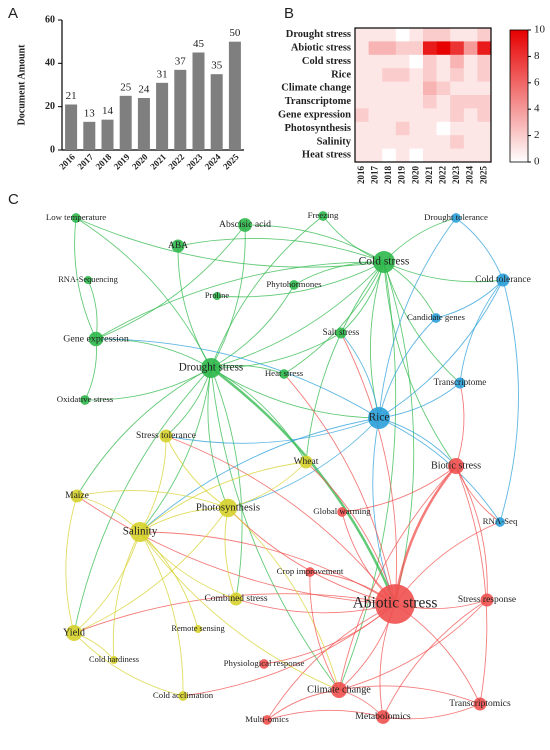 This screenshot has width=550, height=750. I want to click on node-label: Wheat, so click(306, 462).